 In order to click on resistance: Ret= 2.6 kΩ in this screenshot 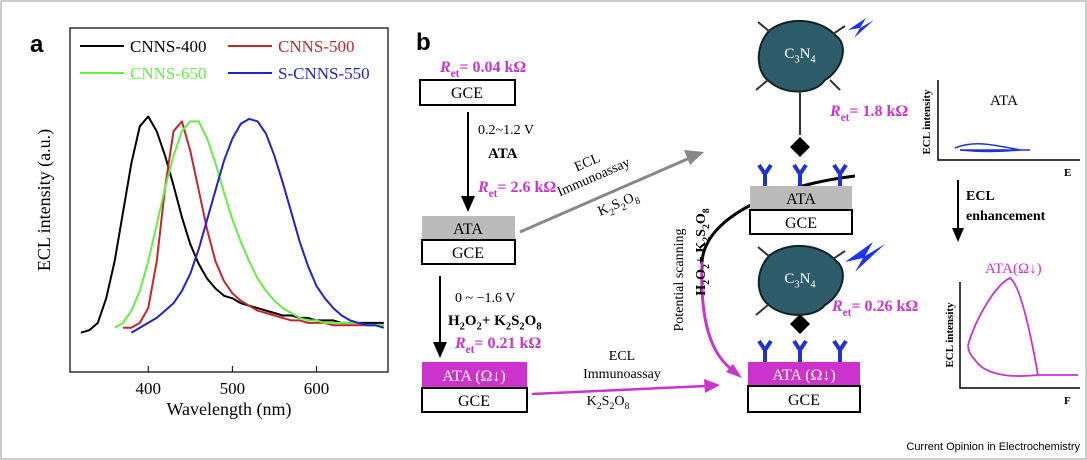, I will do `click(516, 189)`.